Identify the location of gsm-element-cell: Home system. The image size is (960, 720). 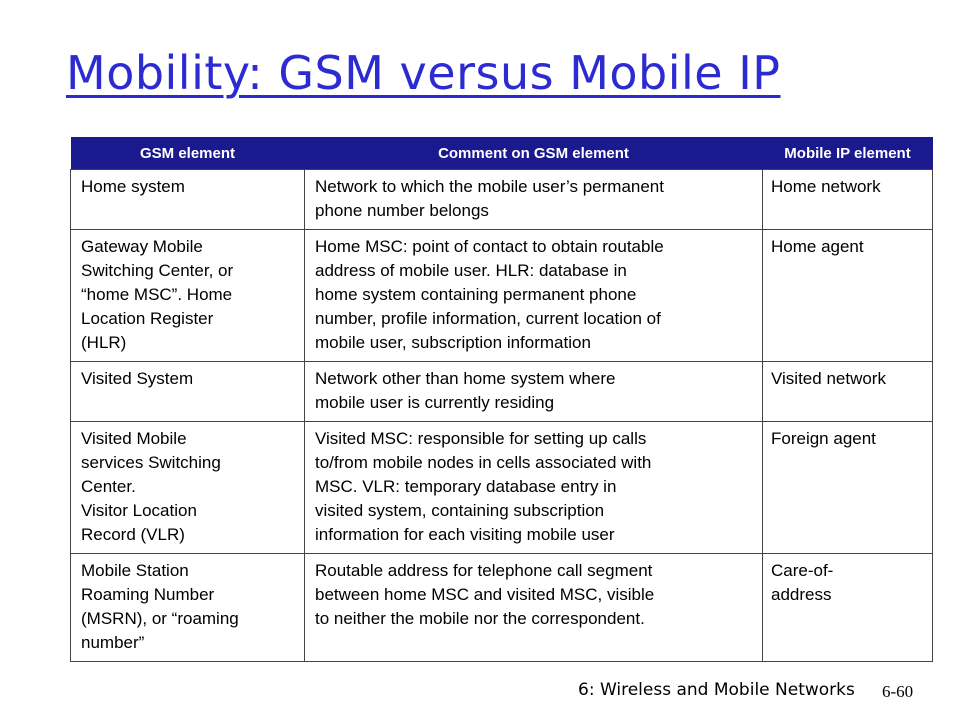
(187, 199).